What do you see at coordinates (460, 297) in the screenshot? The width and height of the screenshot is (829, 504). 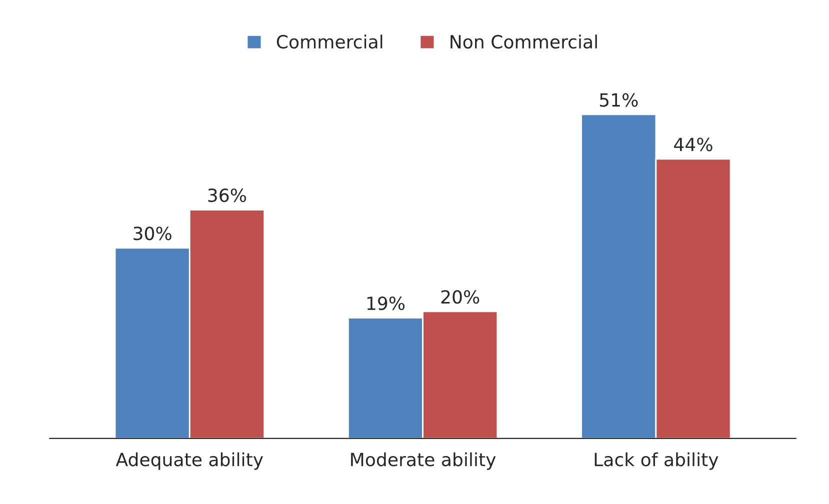 I see `data-label: 20%` at bounding box center [460, 297].